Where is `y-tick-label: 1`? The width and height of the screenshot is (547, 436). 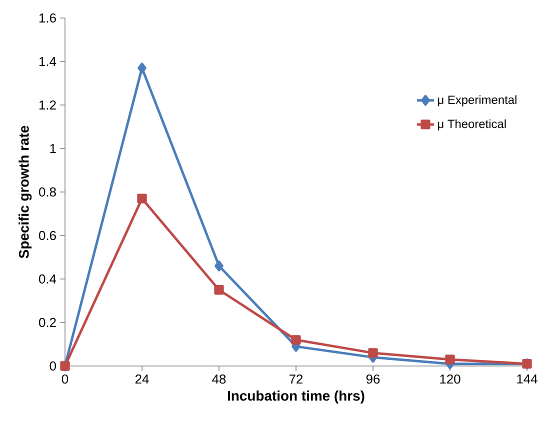
y-tick-label: 1 is located at coordinates (53, 148).